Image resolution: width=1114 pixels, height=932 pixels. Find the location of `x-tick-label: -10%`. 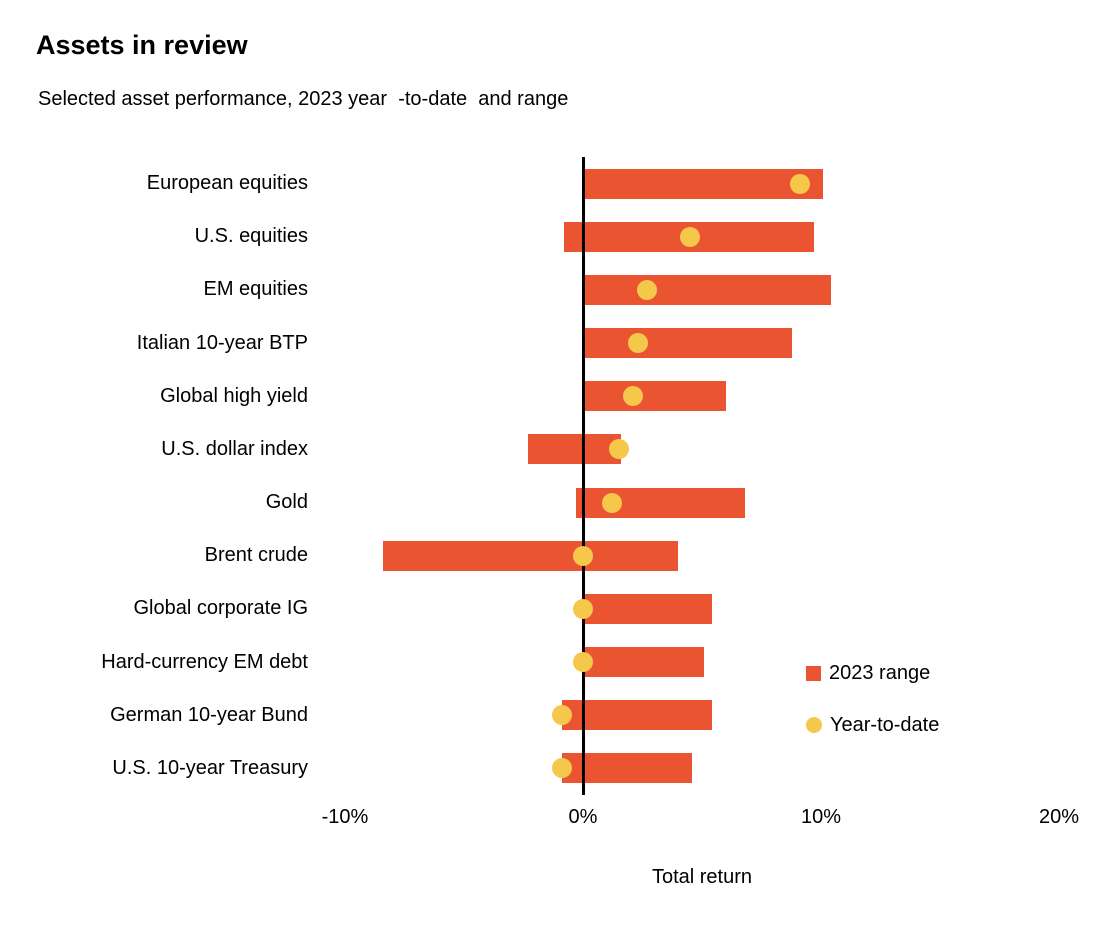

x-tick-label: -10% is located at coordinates (345, 817).